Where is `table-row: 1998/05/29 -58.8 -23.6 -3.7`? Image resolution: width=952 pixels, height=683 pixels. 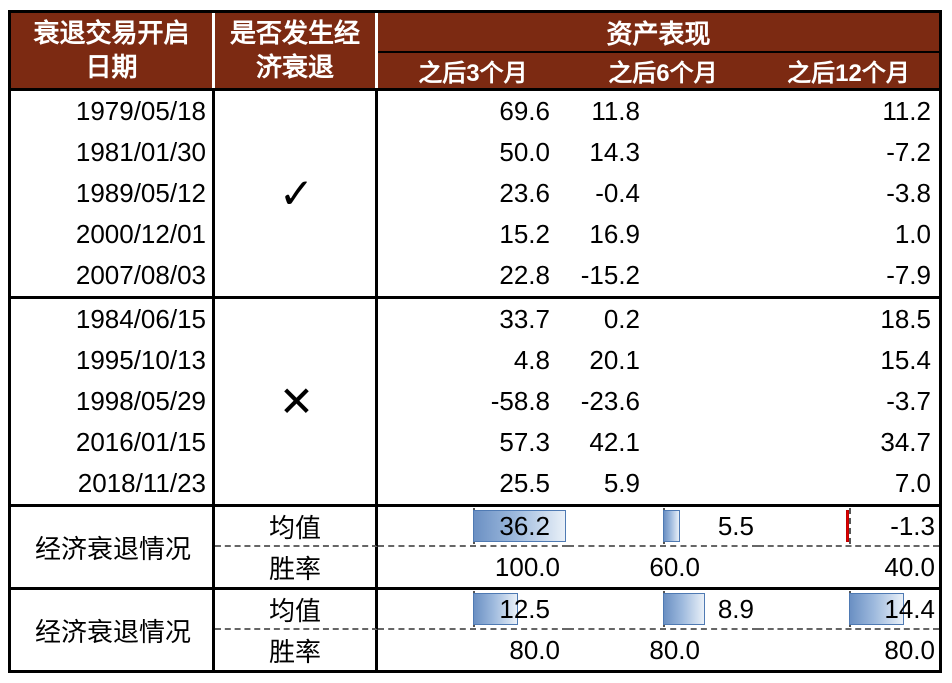 table-row: 1998/05/29 -58.8 -23.6 -3.7 is located at coordinates (475, 401).